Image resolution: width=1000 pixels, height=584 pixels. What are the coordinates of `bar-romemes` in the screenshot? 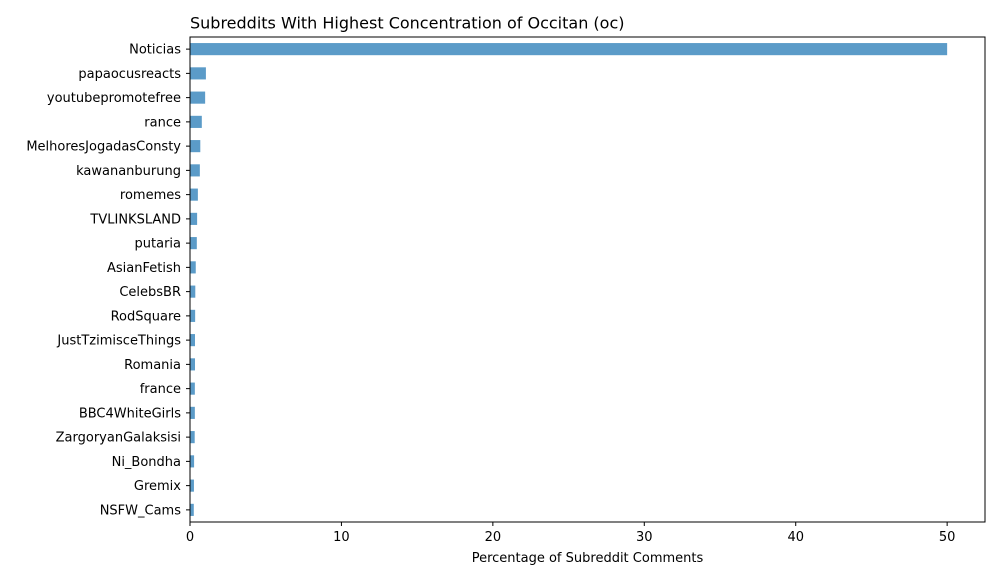 It's located at (194, 194).